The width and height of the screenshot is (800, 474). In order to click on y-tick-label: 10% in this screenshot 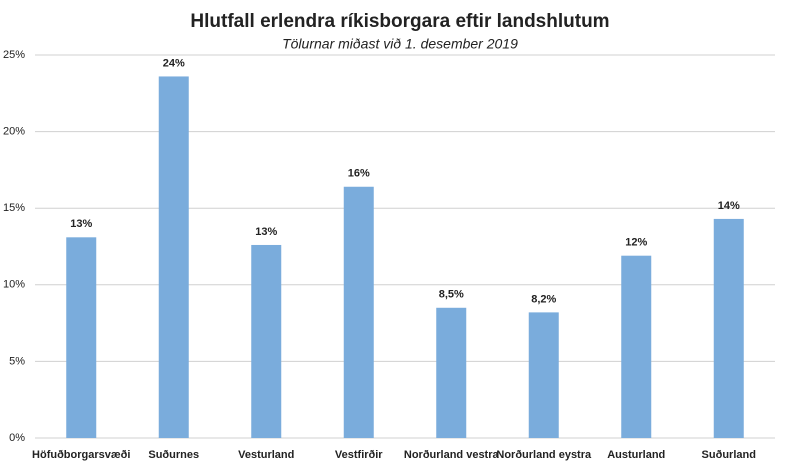, I will do `click(14, 285)`.